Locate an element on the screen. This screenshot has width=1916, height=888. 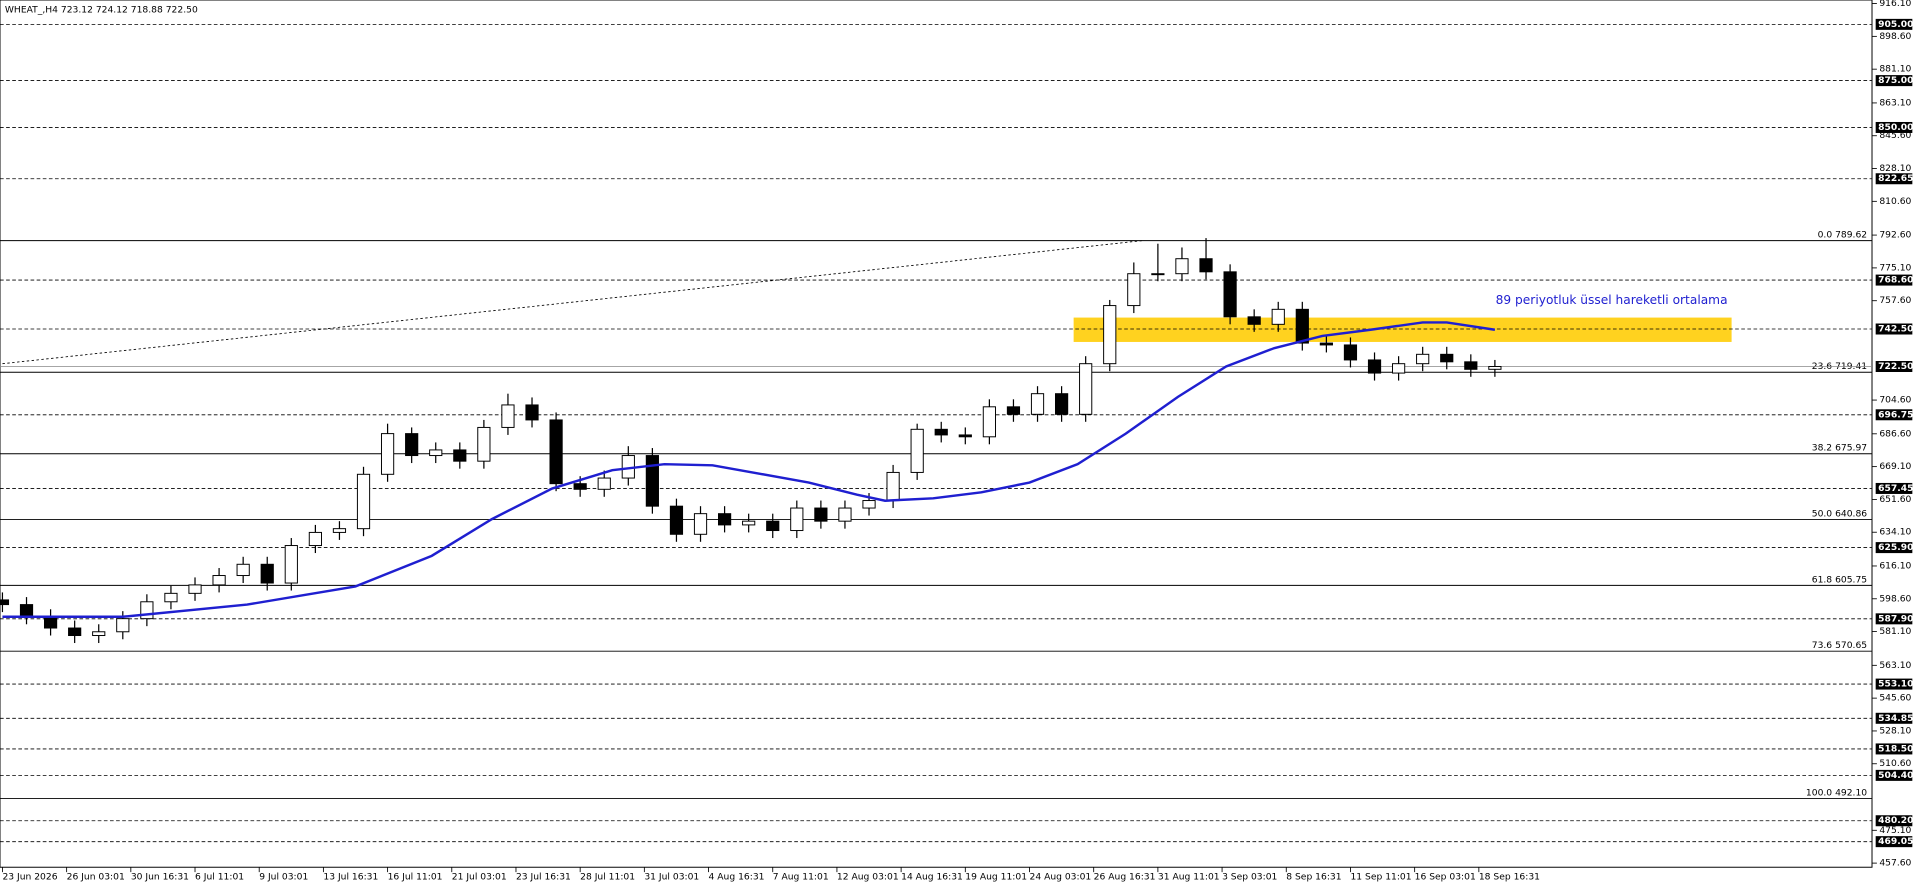
x-tick-label: 8 Sep 16:31 is located at coordinates (1313, 877).